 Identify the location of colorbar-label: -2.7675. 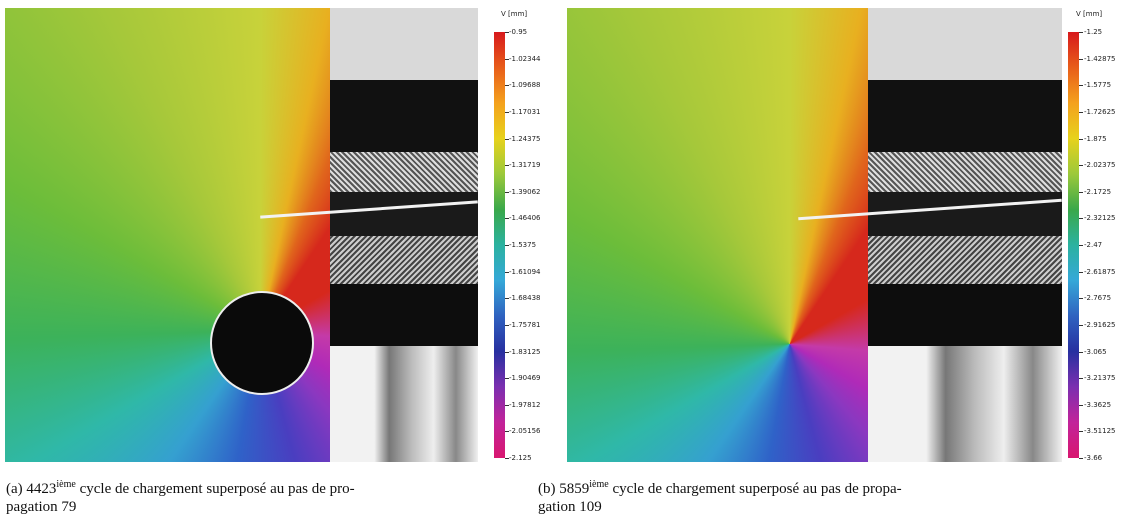
(1098, 298).